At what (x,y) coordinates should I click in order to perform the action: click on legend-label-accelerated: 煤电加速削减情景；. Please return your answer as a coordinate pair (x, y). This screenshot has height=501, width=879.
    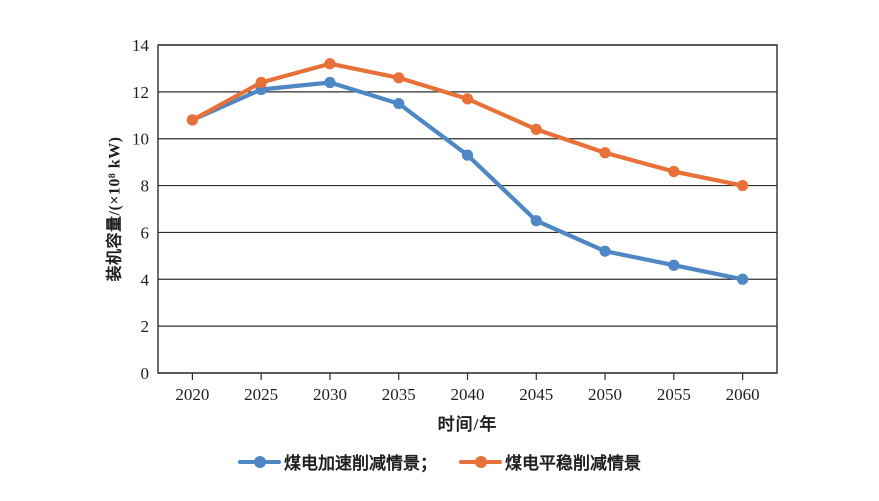
    Looking at the image, I should click on (360, 463).